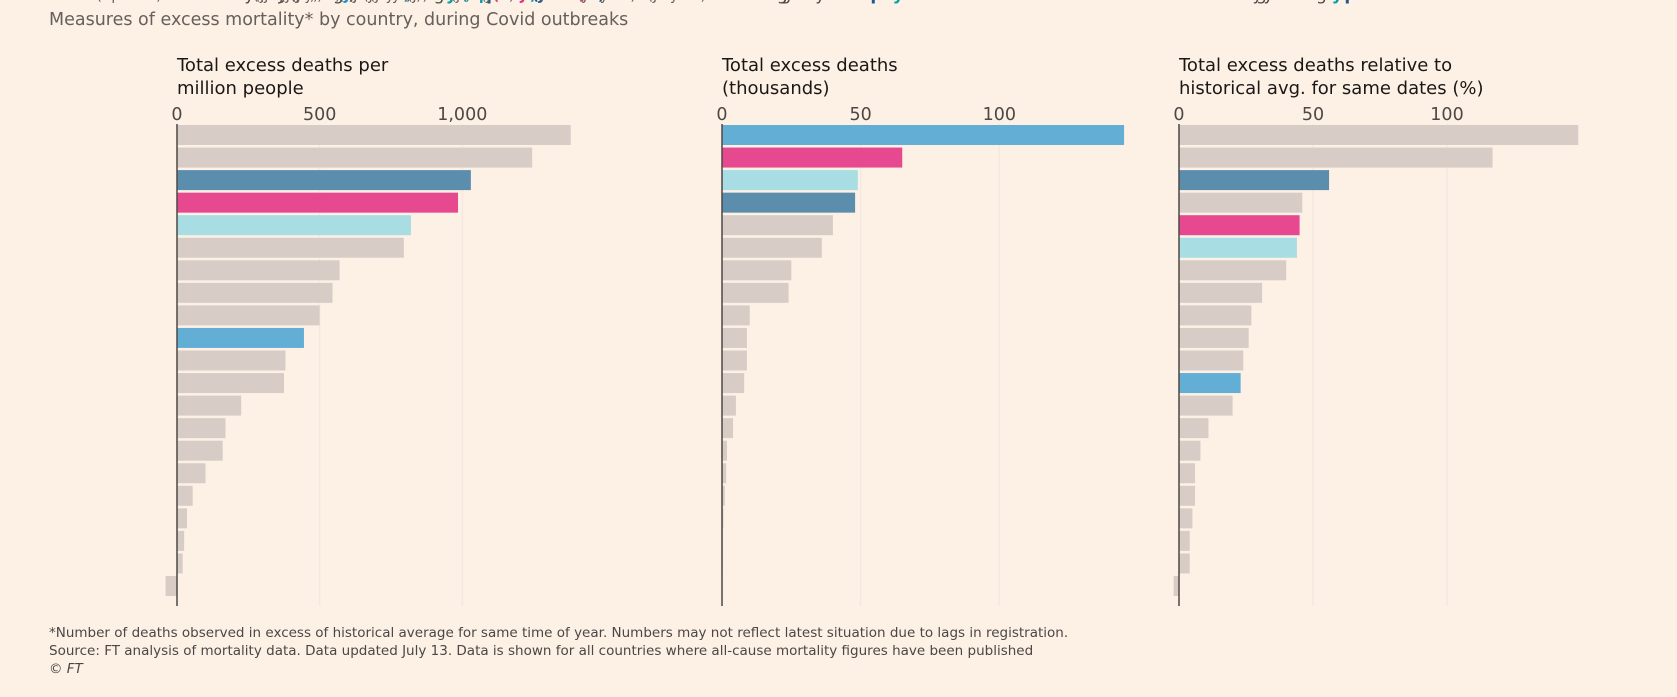 The height and width of the screenshot is (697, 1677). I want to click on bar-label-portugal: Portugal (July 07), so click(354, 2).